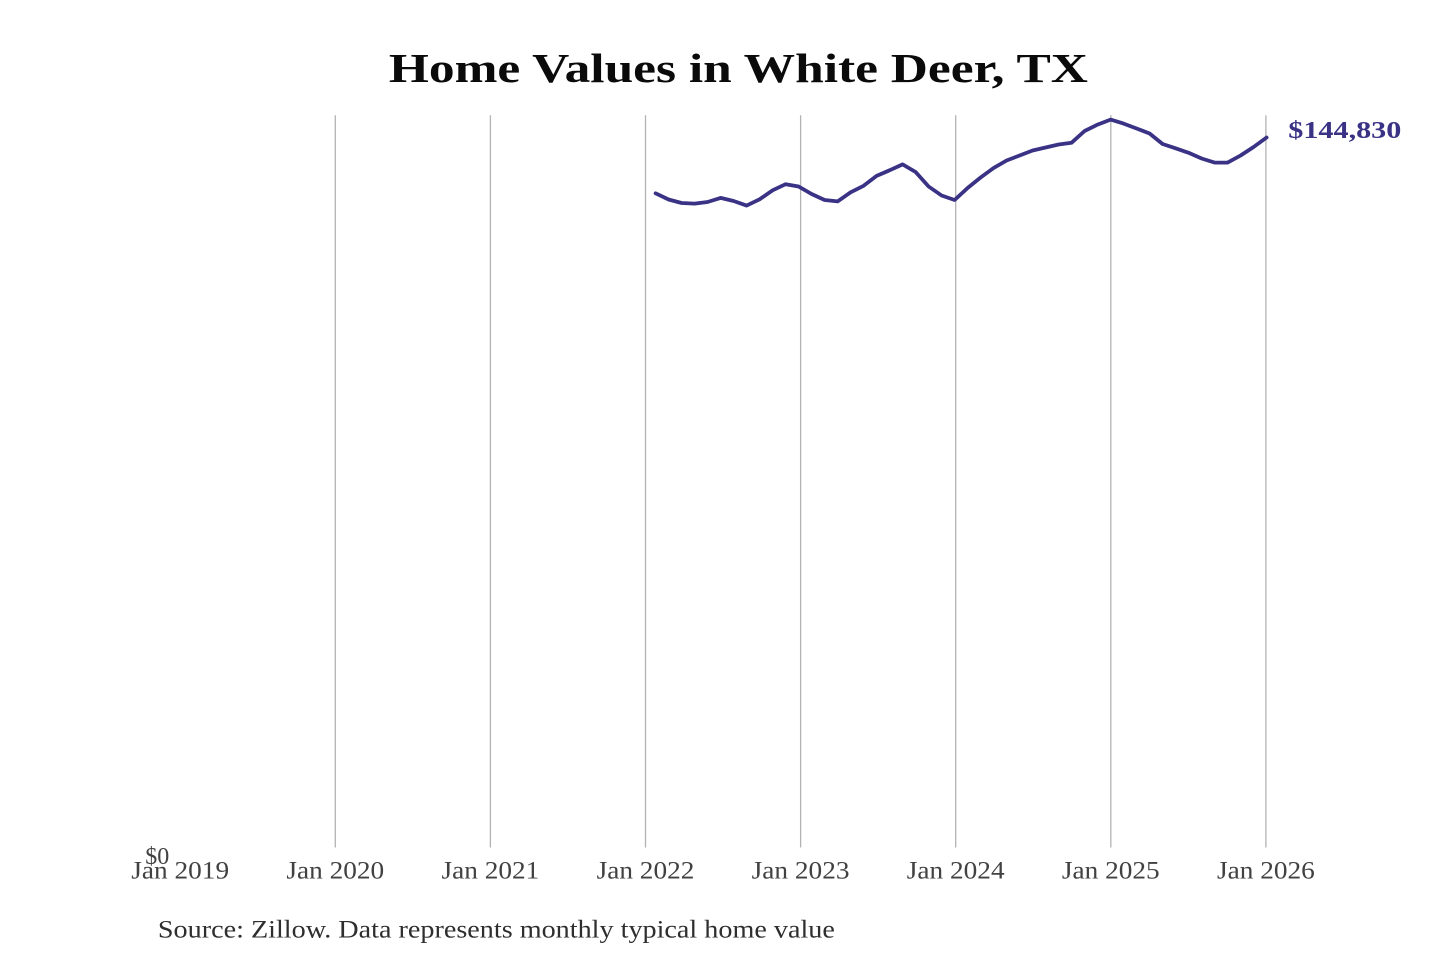 This screenshot has height=960, width=1440. I want to click on svg-text: $144,830, so click(1344, 130).